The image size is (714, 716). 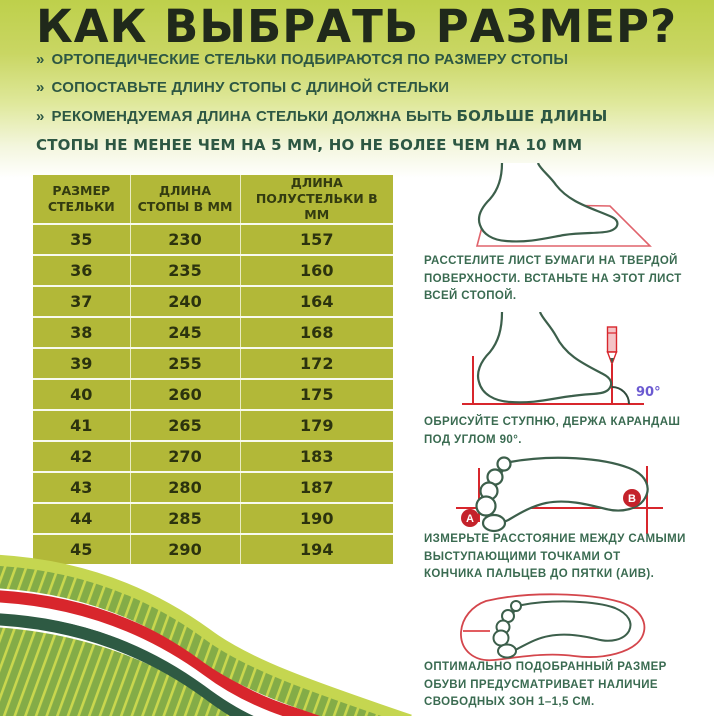 What do you see at coordinates (81, 363) in the screenshot?
I see `table-cell: 39` at bounding box center [81, 363].